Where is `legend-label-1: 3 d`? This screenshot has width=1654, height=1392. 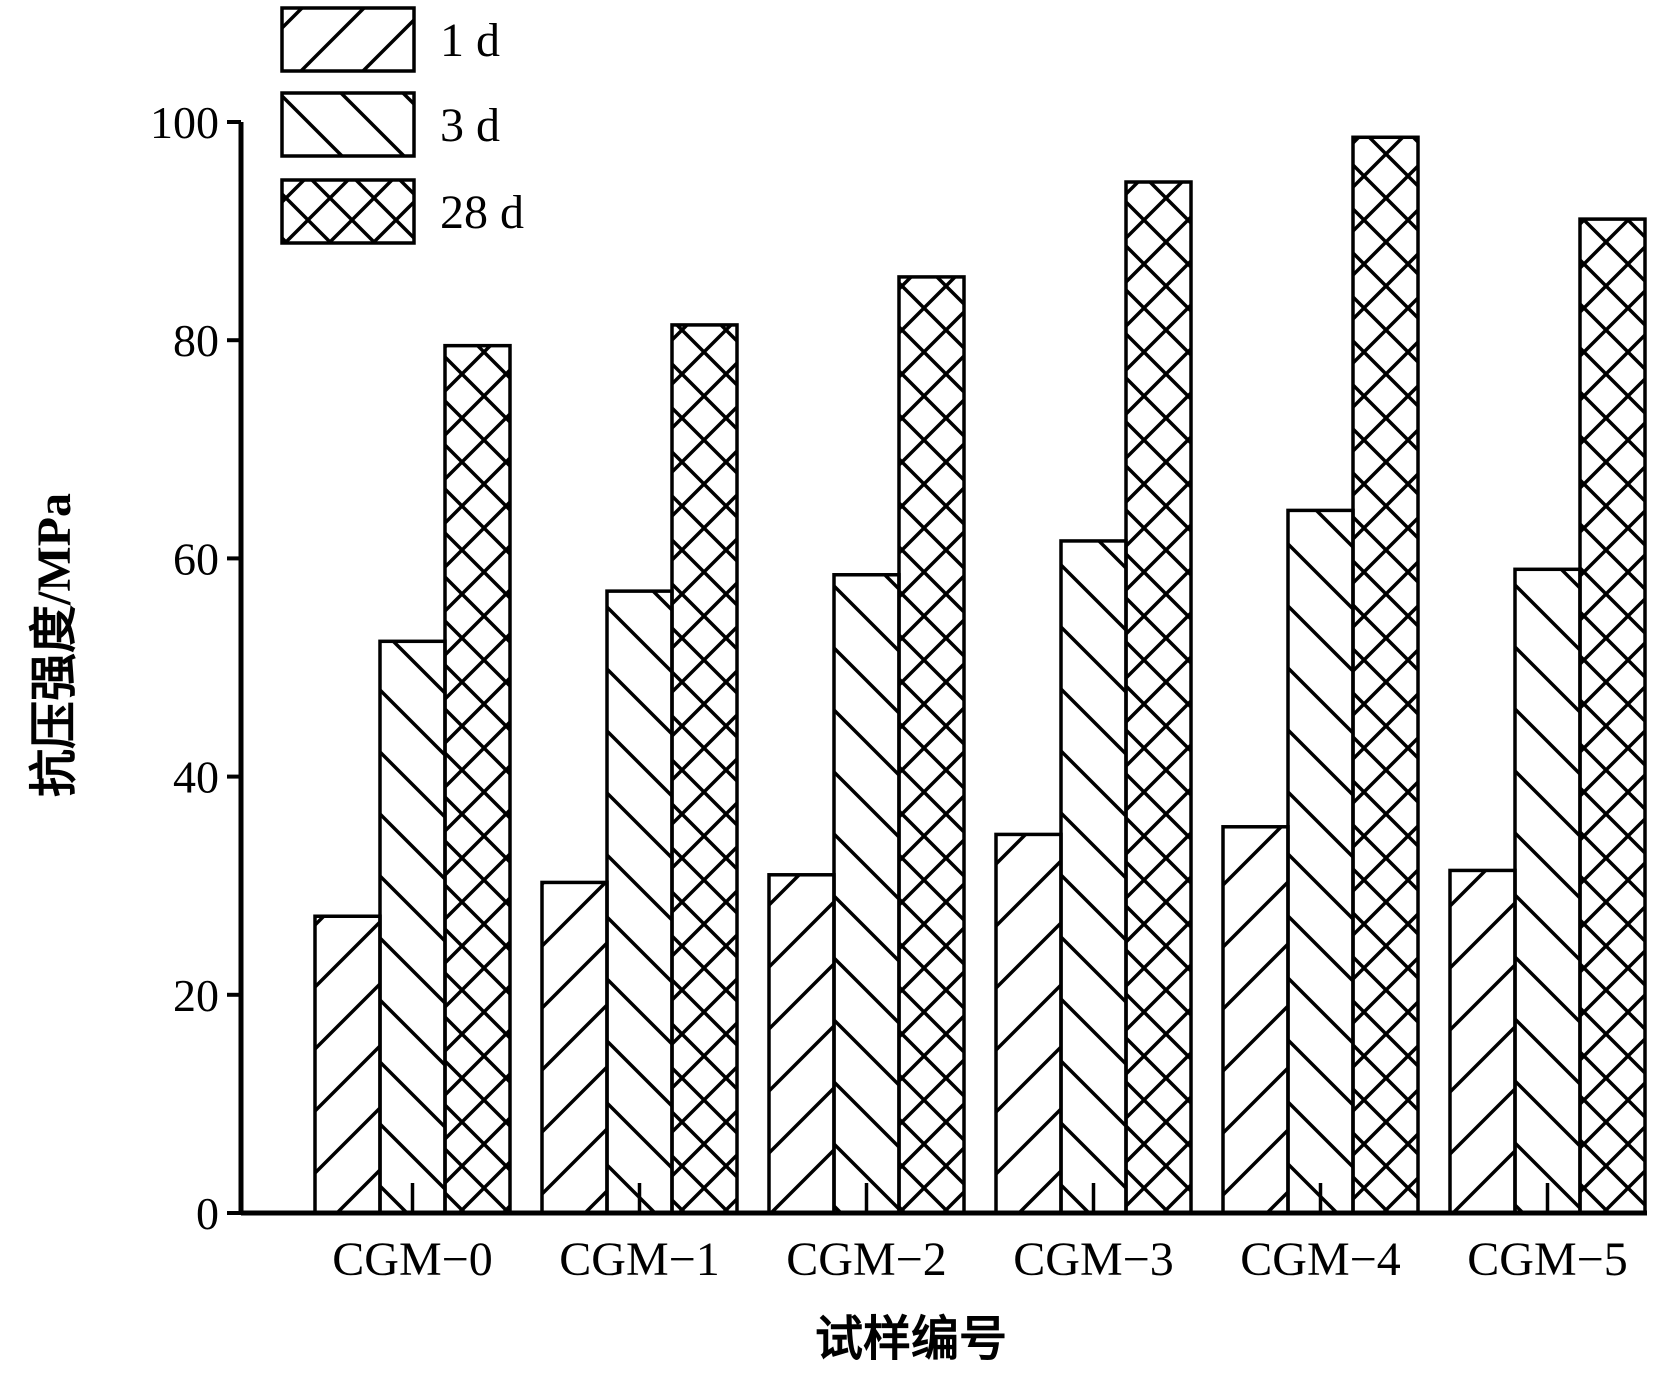 legend-label-1: 3 d is located at coordinates (470, 125).